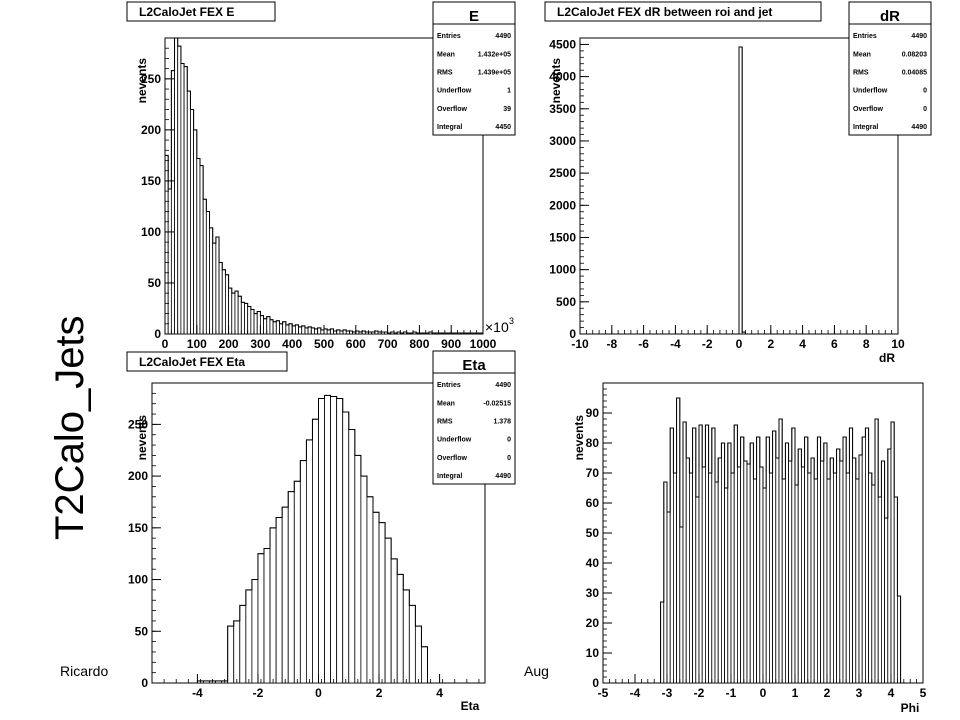 Image resolution: width=960 pixels, height=720 pixels. Describe the element at coordinates (84, 671) in the screenshot. I see `footer-author: Ricardo` at that location.